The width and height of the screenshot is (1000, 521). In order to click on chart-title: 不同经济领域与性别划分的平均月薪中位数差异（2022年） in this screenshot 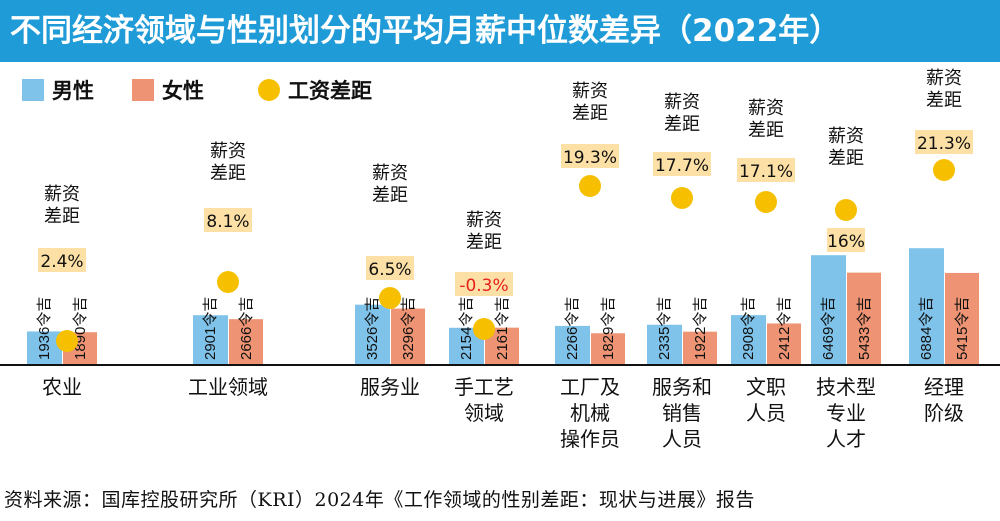, I will do `click(500, 31)`.